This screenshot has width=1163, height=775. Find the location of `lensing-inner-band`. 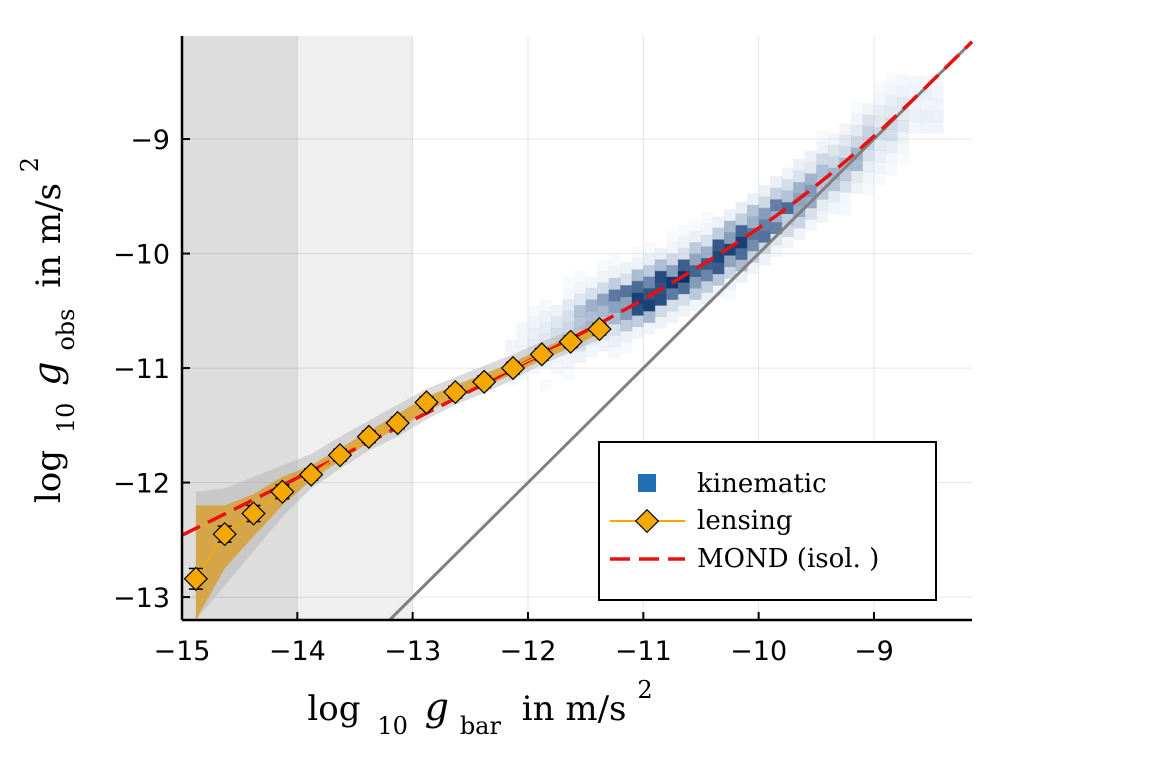

lensing-inner-band is located at coordinates (397, 471).